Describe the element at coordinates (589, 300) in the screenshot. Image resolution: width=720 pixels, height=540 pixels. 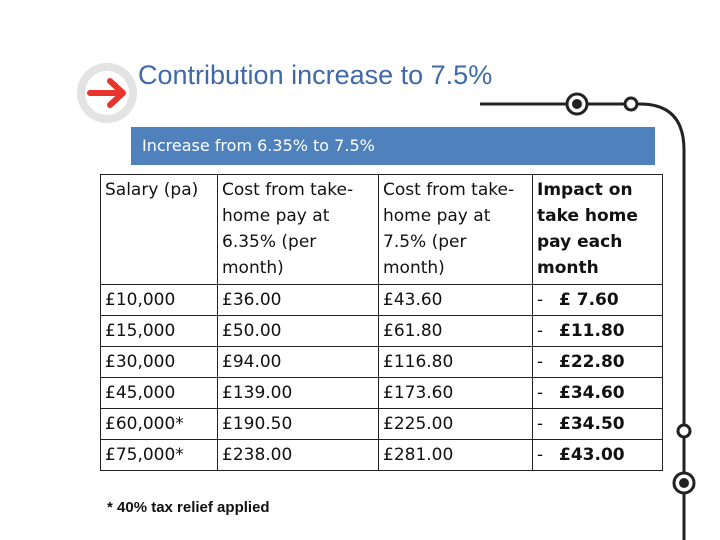
I see `impact-value: £ 7.60` at that location.